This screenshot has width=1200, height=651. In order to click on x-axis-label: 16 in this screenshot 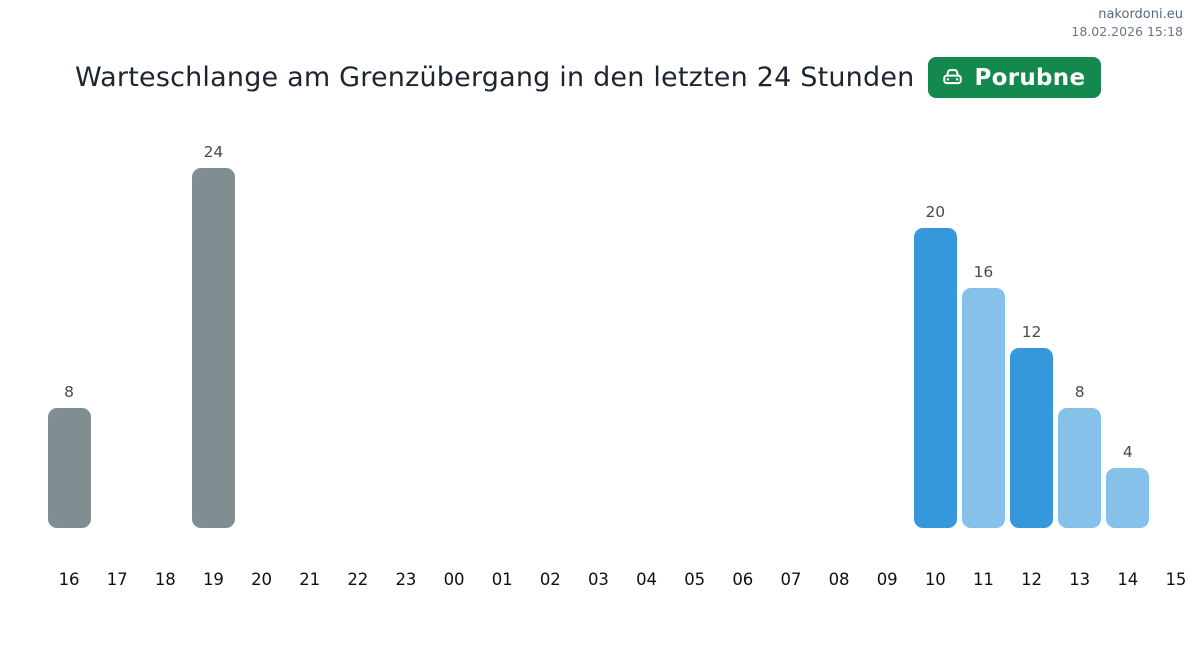, I will do `click(69, 579)`.